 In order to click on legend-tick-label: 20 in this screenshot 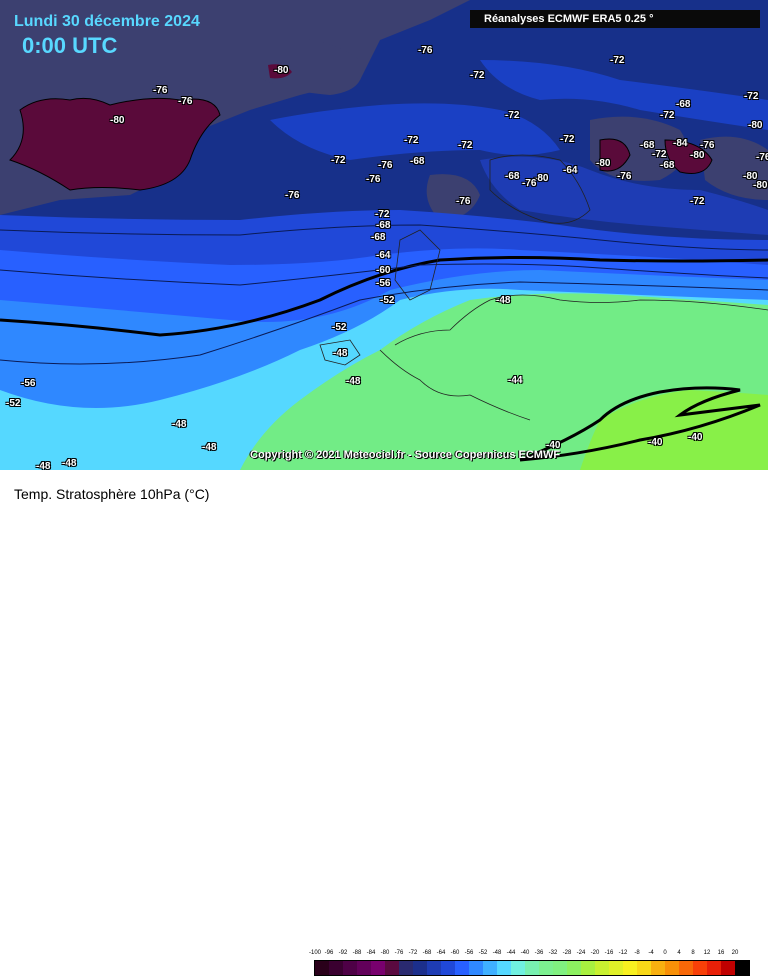, I will do `click(735, 953)`.